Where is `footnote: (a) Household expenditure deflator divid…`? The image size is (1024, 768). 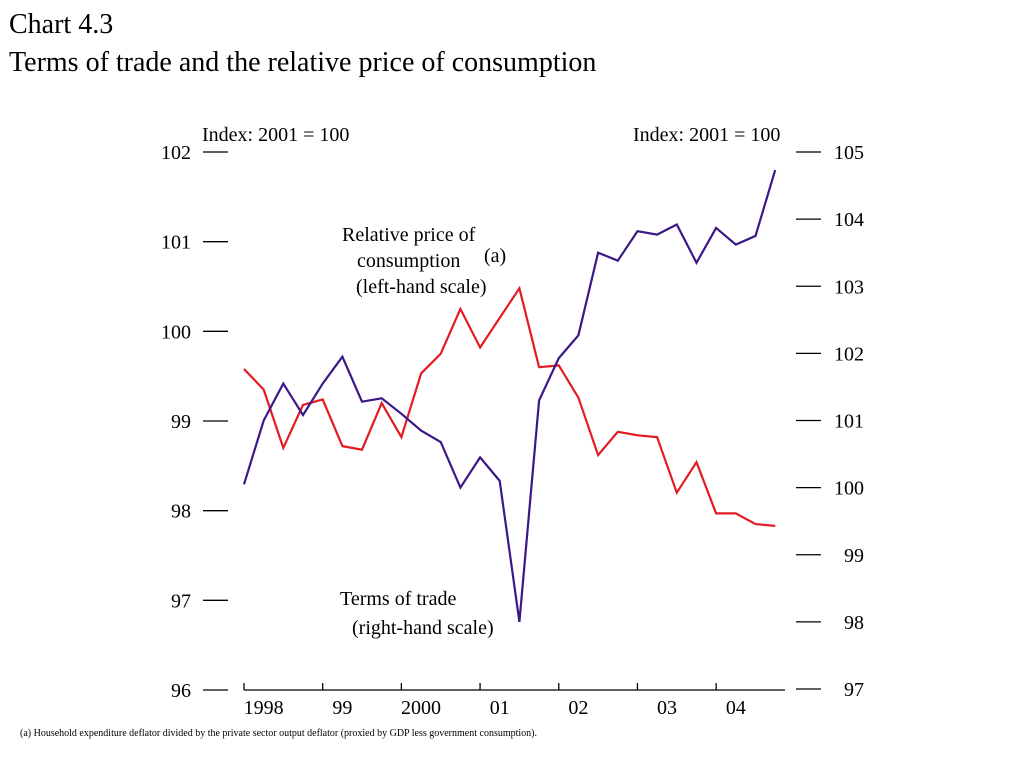 footnote: (a) Household expenditure deflator divid… is located at coordinates (278, 733).